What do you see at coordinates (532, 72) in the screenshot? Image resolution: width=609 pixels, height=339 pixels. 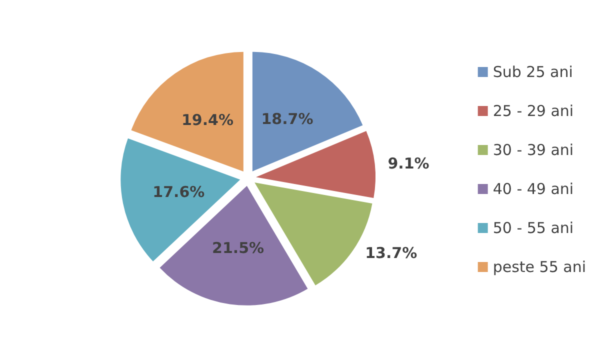 I see `legend-label: Sub 25 ani` at bounding box center [532, 72].